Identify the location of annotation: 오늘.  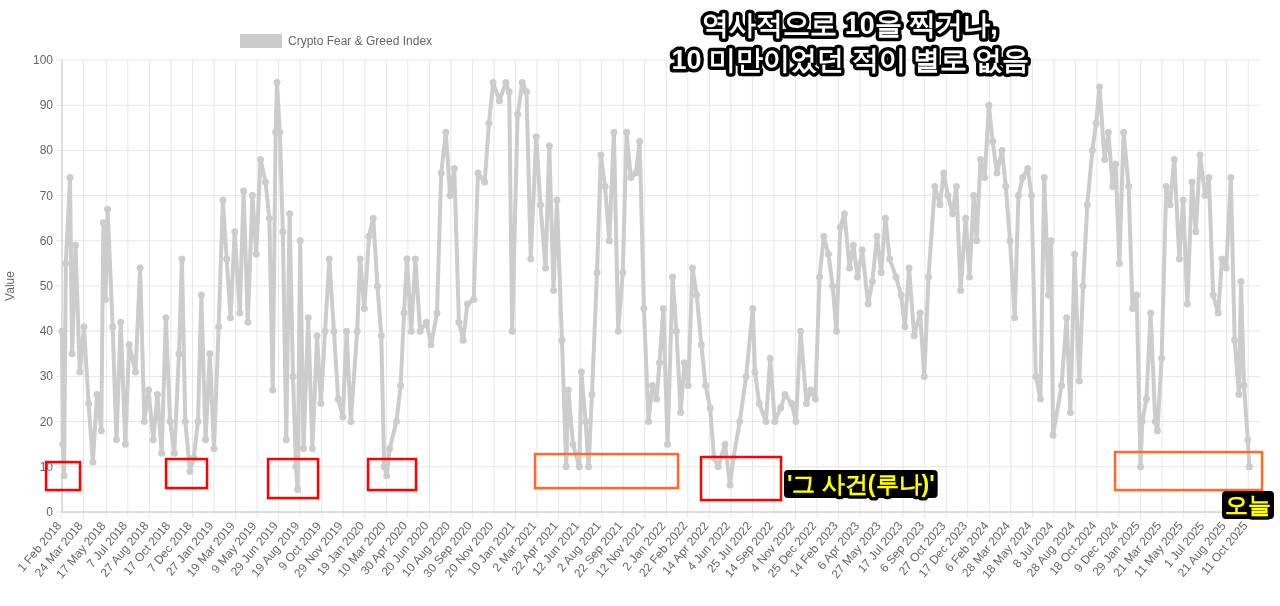
(1248, 505).